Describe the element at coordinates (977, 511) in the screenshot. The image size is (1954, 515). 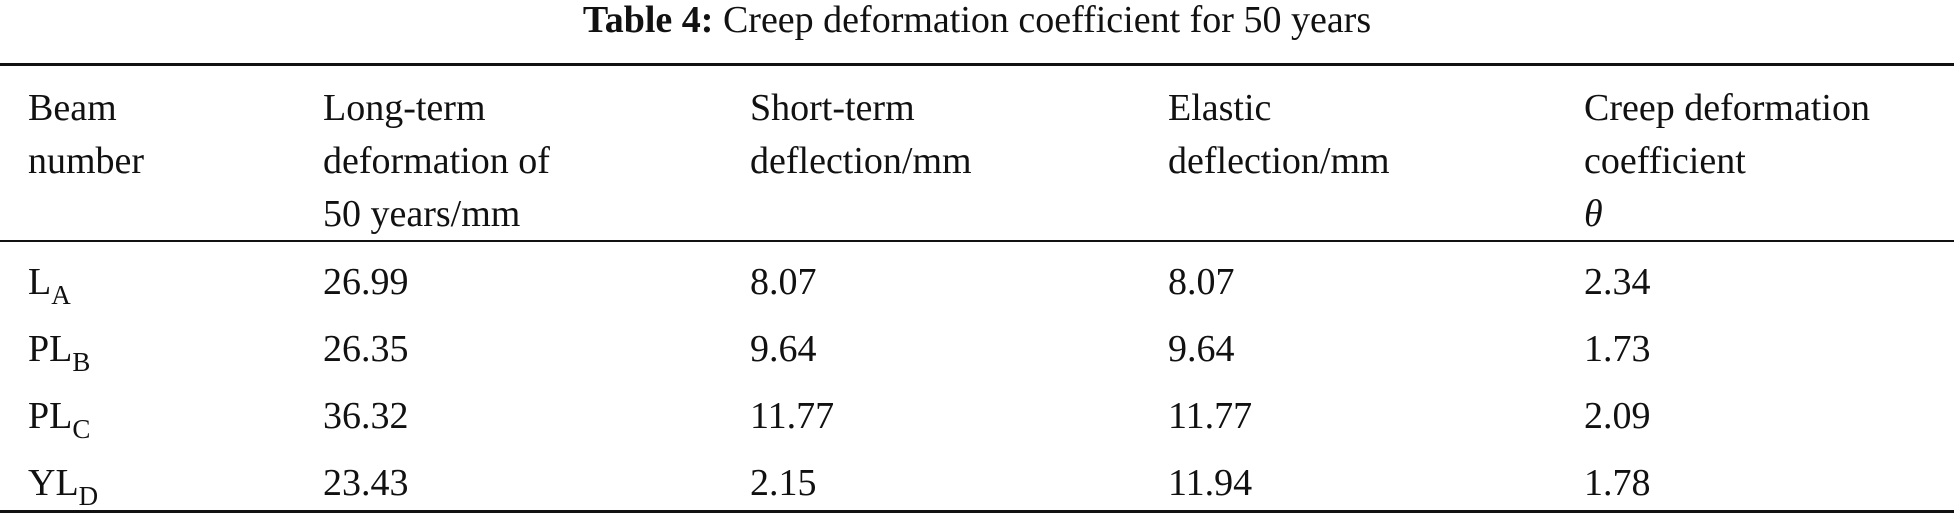
I see `table-bottom-rule` at that location.